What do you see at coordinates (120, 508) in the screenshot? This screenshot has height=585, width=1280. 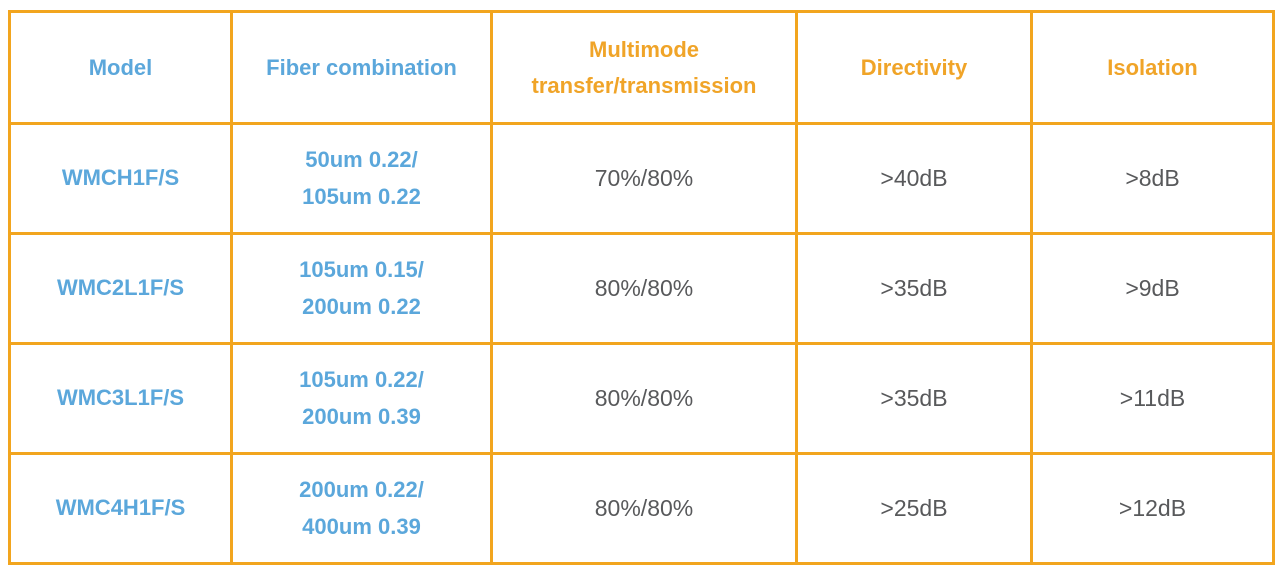 I see `cell-model: WMC4H1F/S` at bounding box center [120, 508].